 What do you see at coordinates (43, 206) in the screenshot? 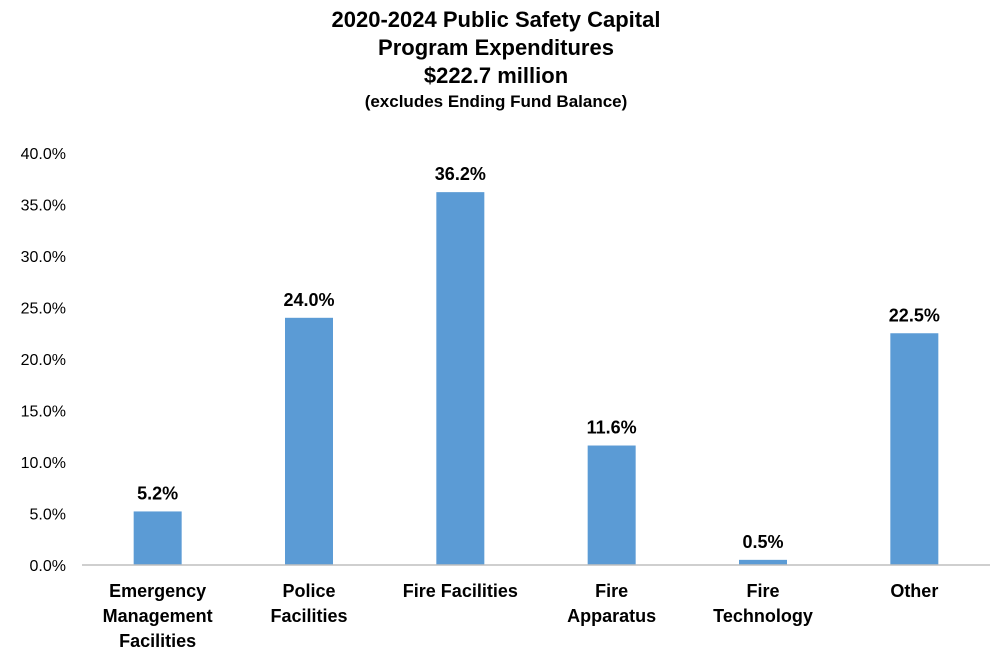
I see `y-tick-label: 35.0%` at bounding box center [43, 206].